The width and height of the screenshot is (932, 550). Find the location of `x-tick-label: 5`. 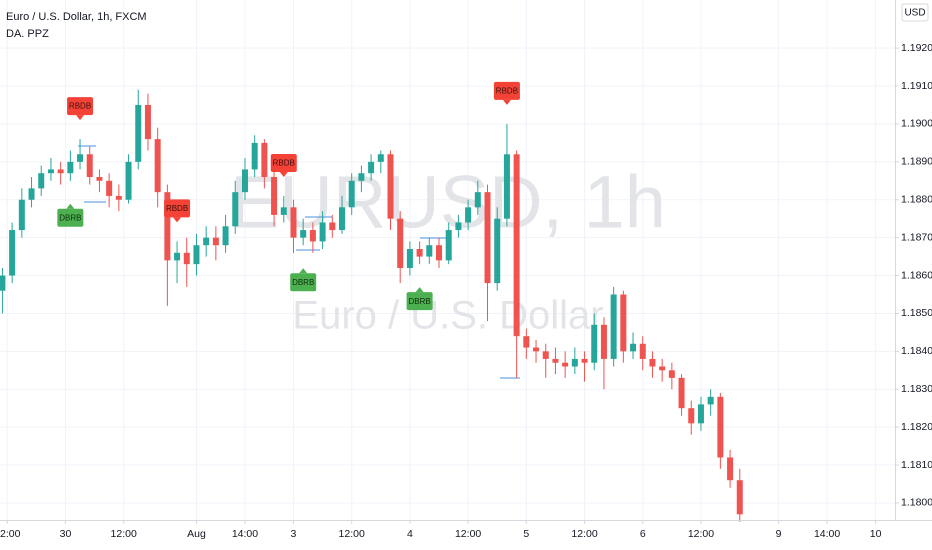

x-tick-label: 5 is located at coordinates (526, 534).